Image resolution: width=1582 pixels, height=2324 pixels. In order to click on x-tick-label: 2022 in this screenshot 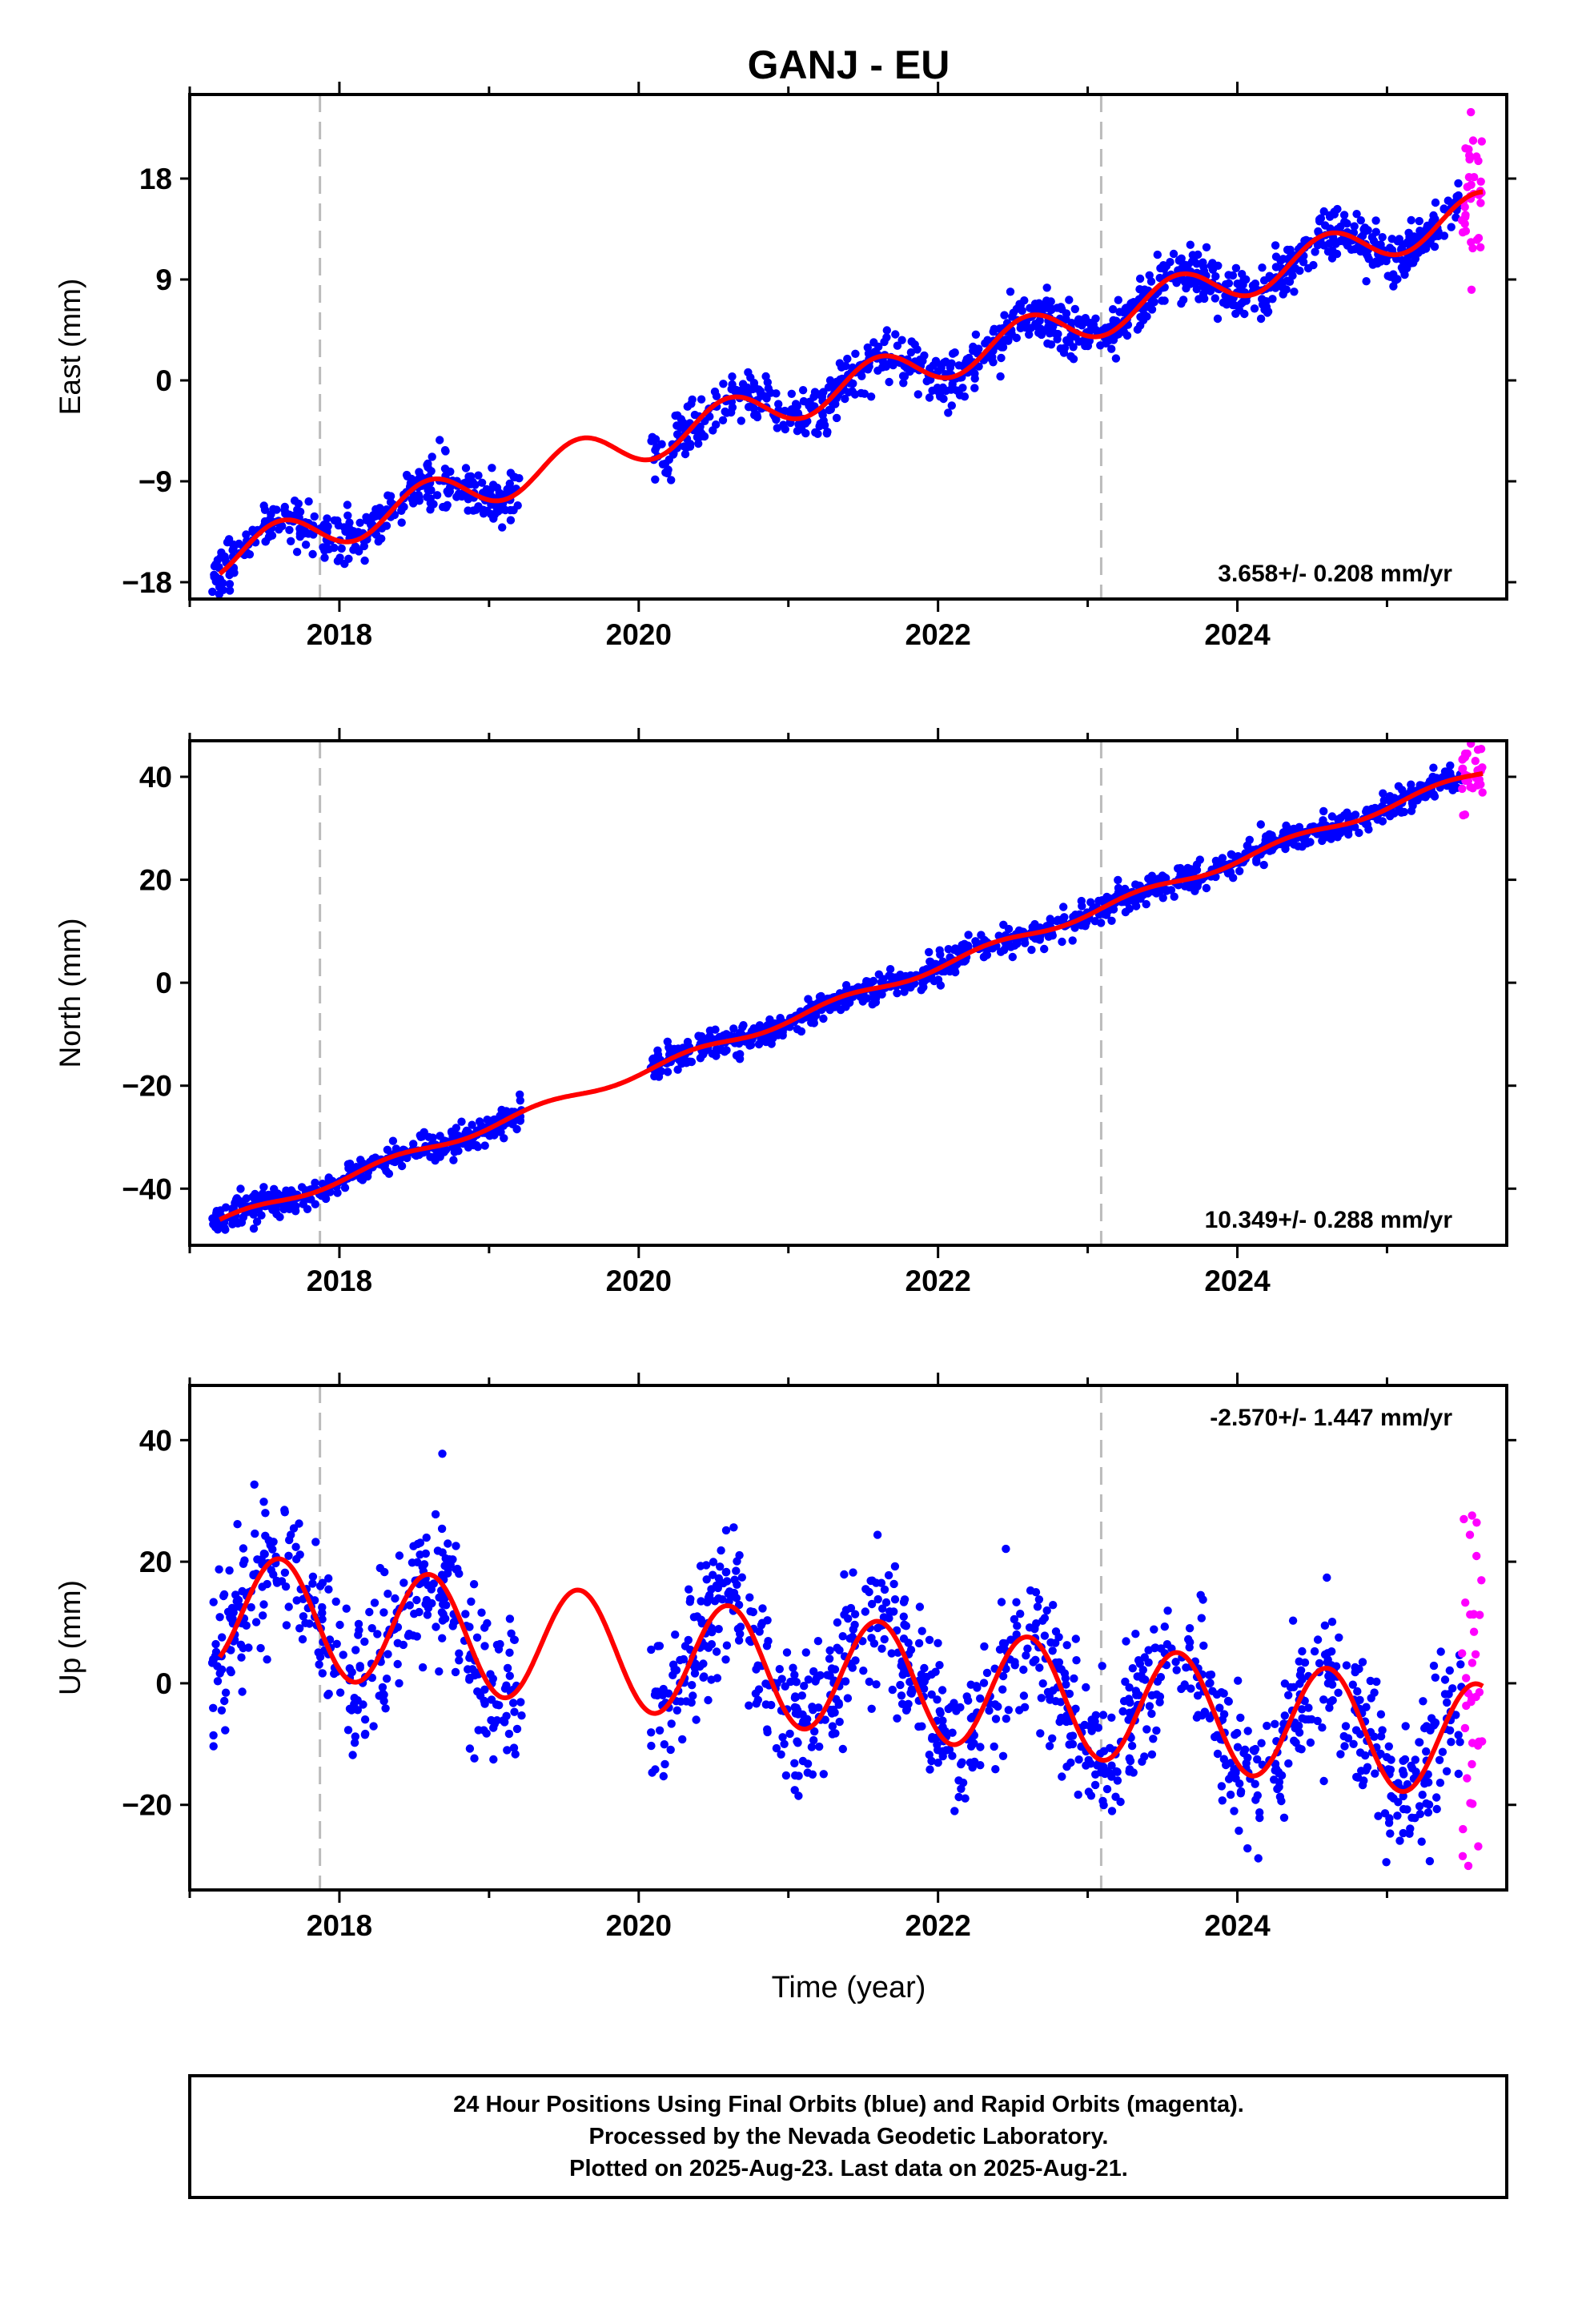, I will do `click(938, 1925)`.